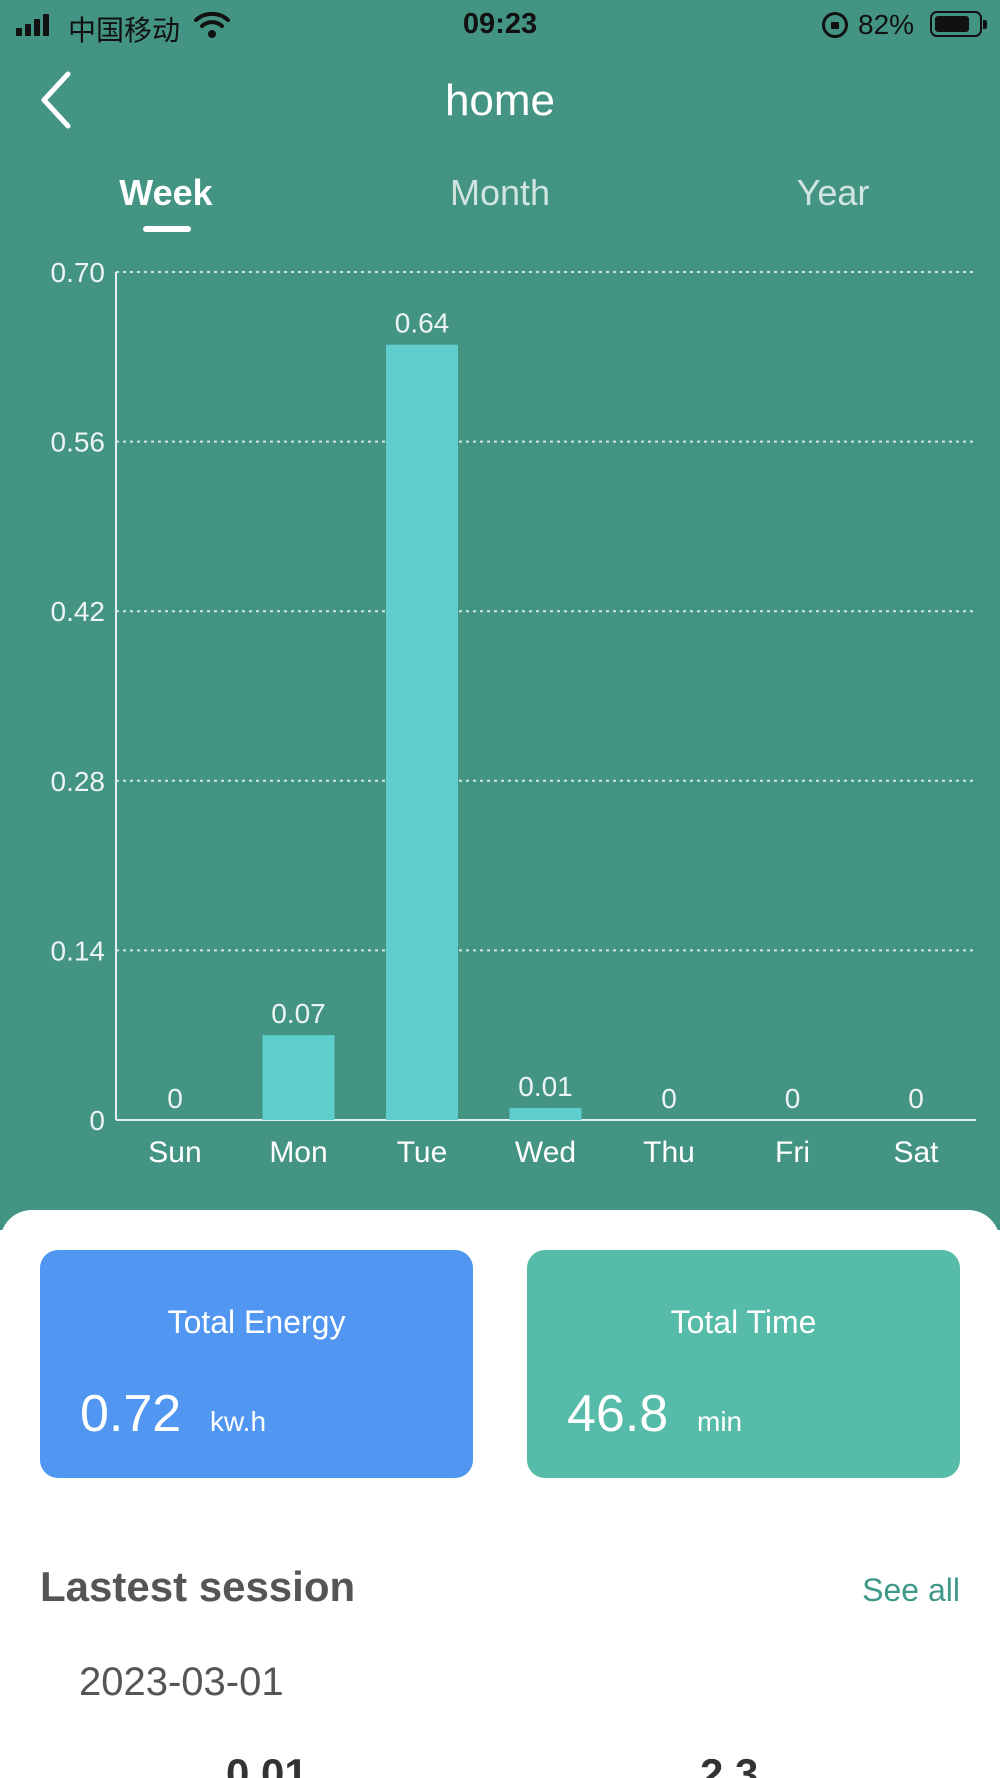 Image resolution: width=1000 pixels, height=1778 pixels. Describe the element at coordinates (97, 1120) in the screenshot. I see `y-tick-label: 0` at that location.